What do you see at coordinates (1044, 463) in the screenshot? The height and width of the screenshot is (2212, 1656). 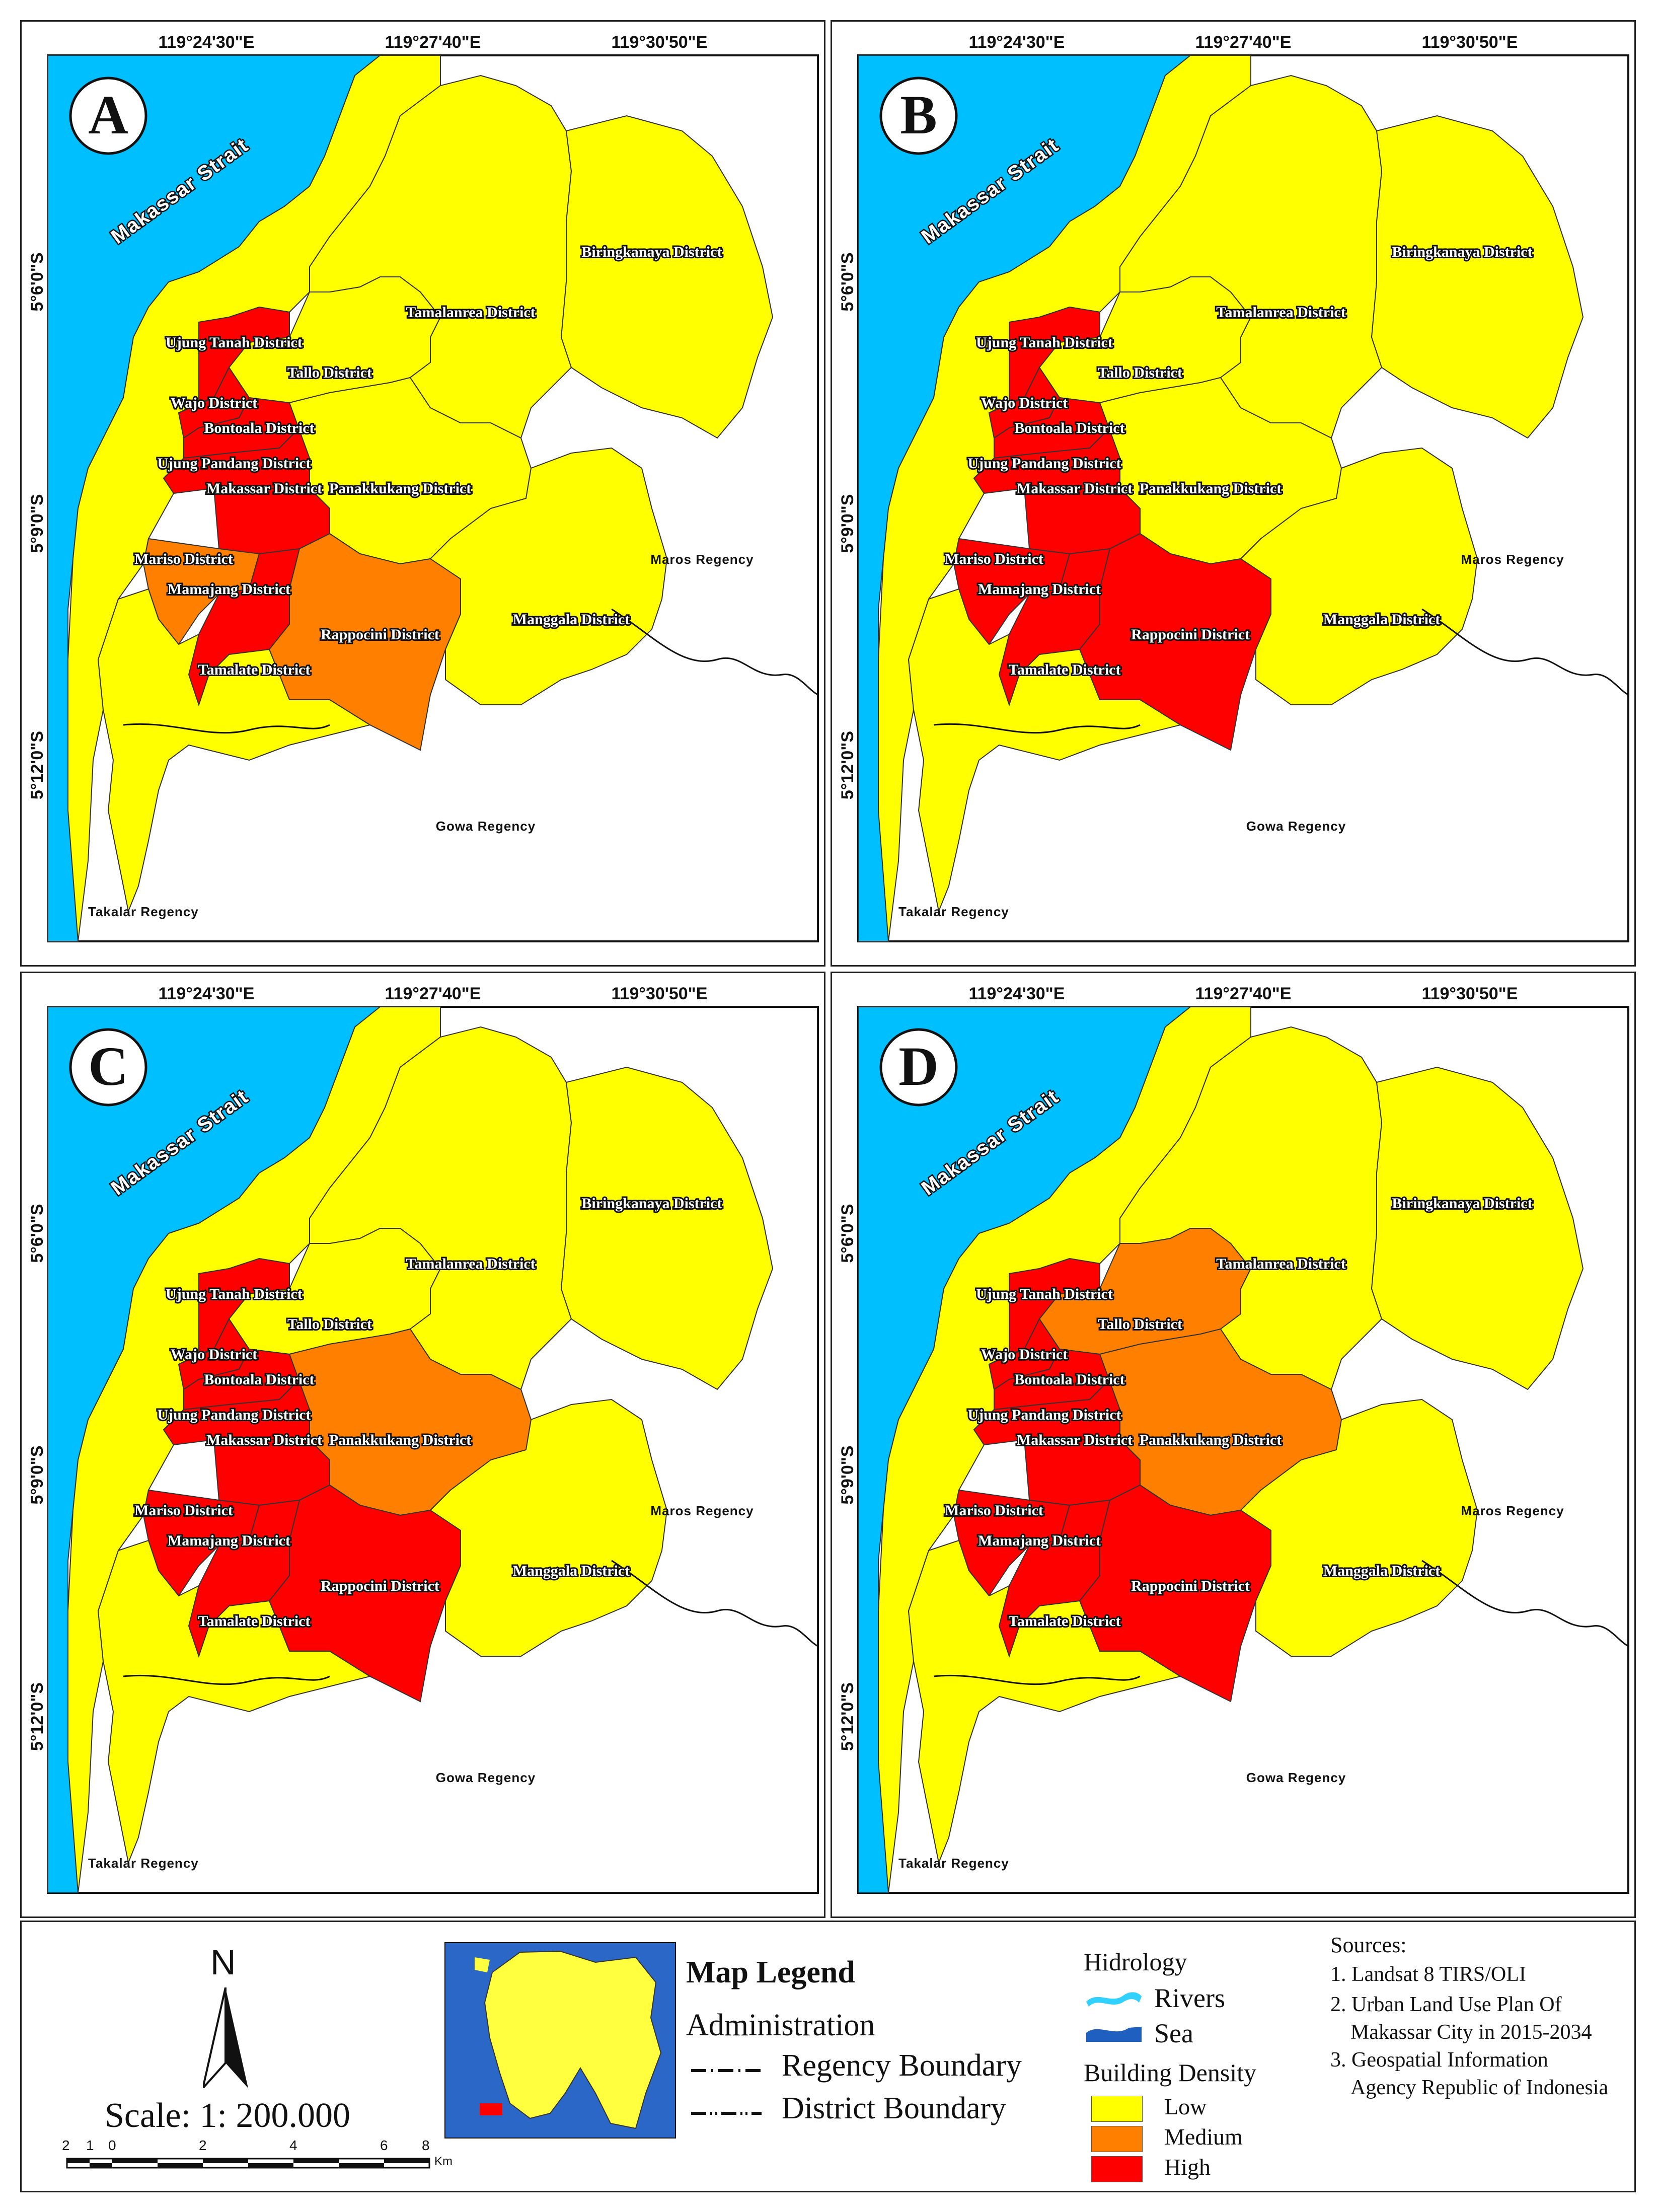 I see `district-label-ujung-pandang: Ujung Pandang District` at bounding box center [1044, 463].